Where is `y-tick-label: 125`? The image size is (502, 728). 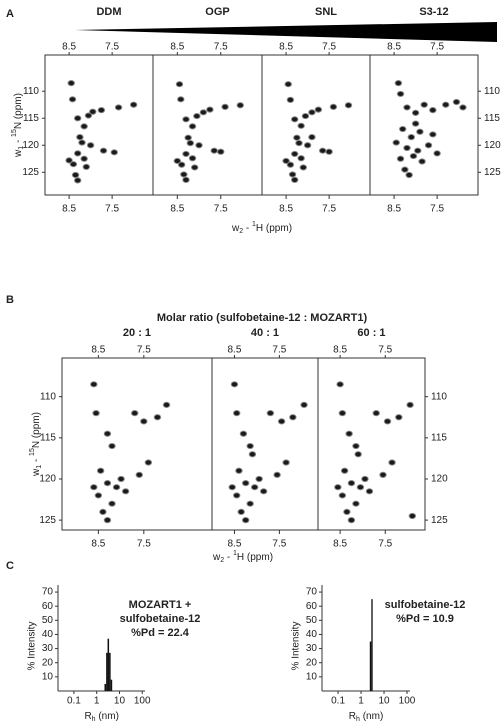
y-tick-label: 125 is located at coordinates (439, 520).